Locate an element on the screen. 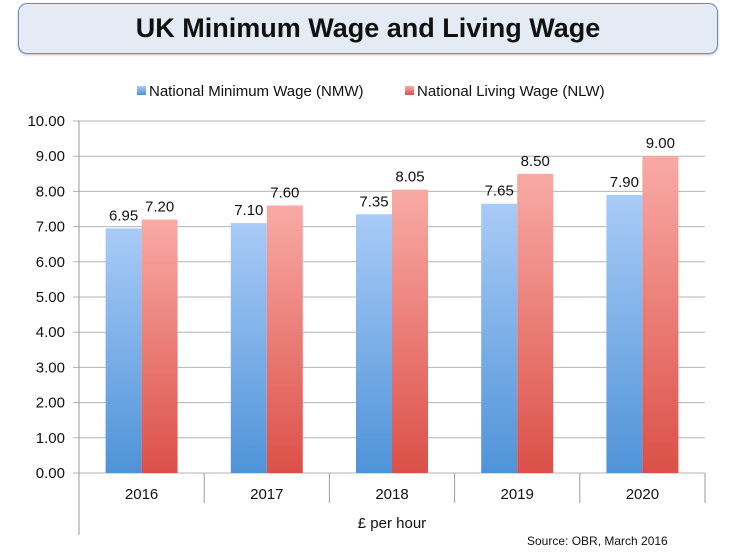  legend-label: National Living Wage (NLW) is located at coordinates (511, 91).